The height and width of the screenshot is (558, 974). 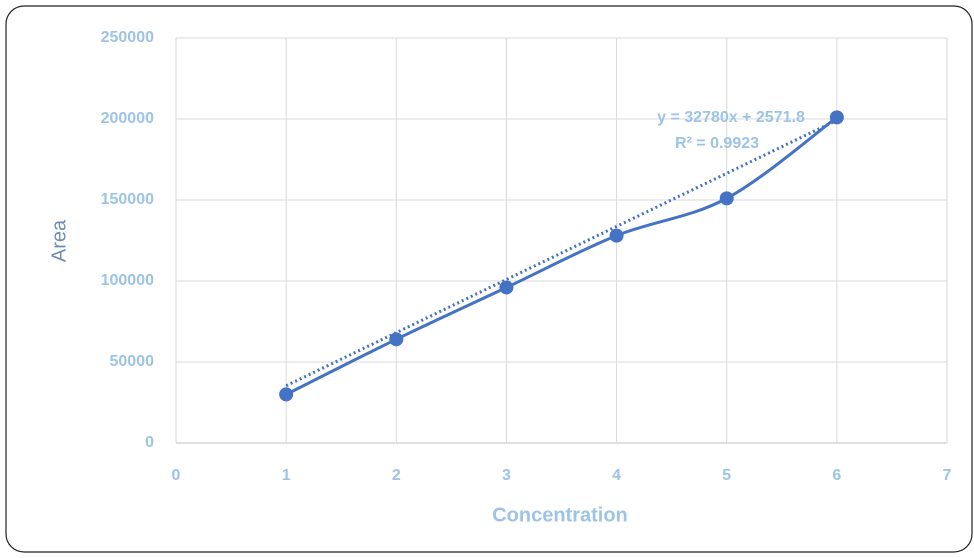 I want to click on x-tick-label: 2, so click(x=396, y=475).